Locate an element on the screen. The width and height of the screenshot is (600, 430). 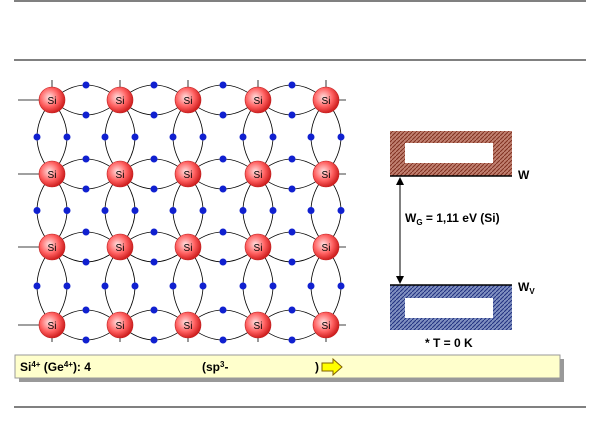
bar-text: (sp3- is located at coordinates (215, 367).